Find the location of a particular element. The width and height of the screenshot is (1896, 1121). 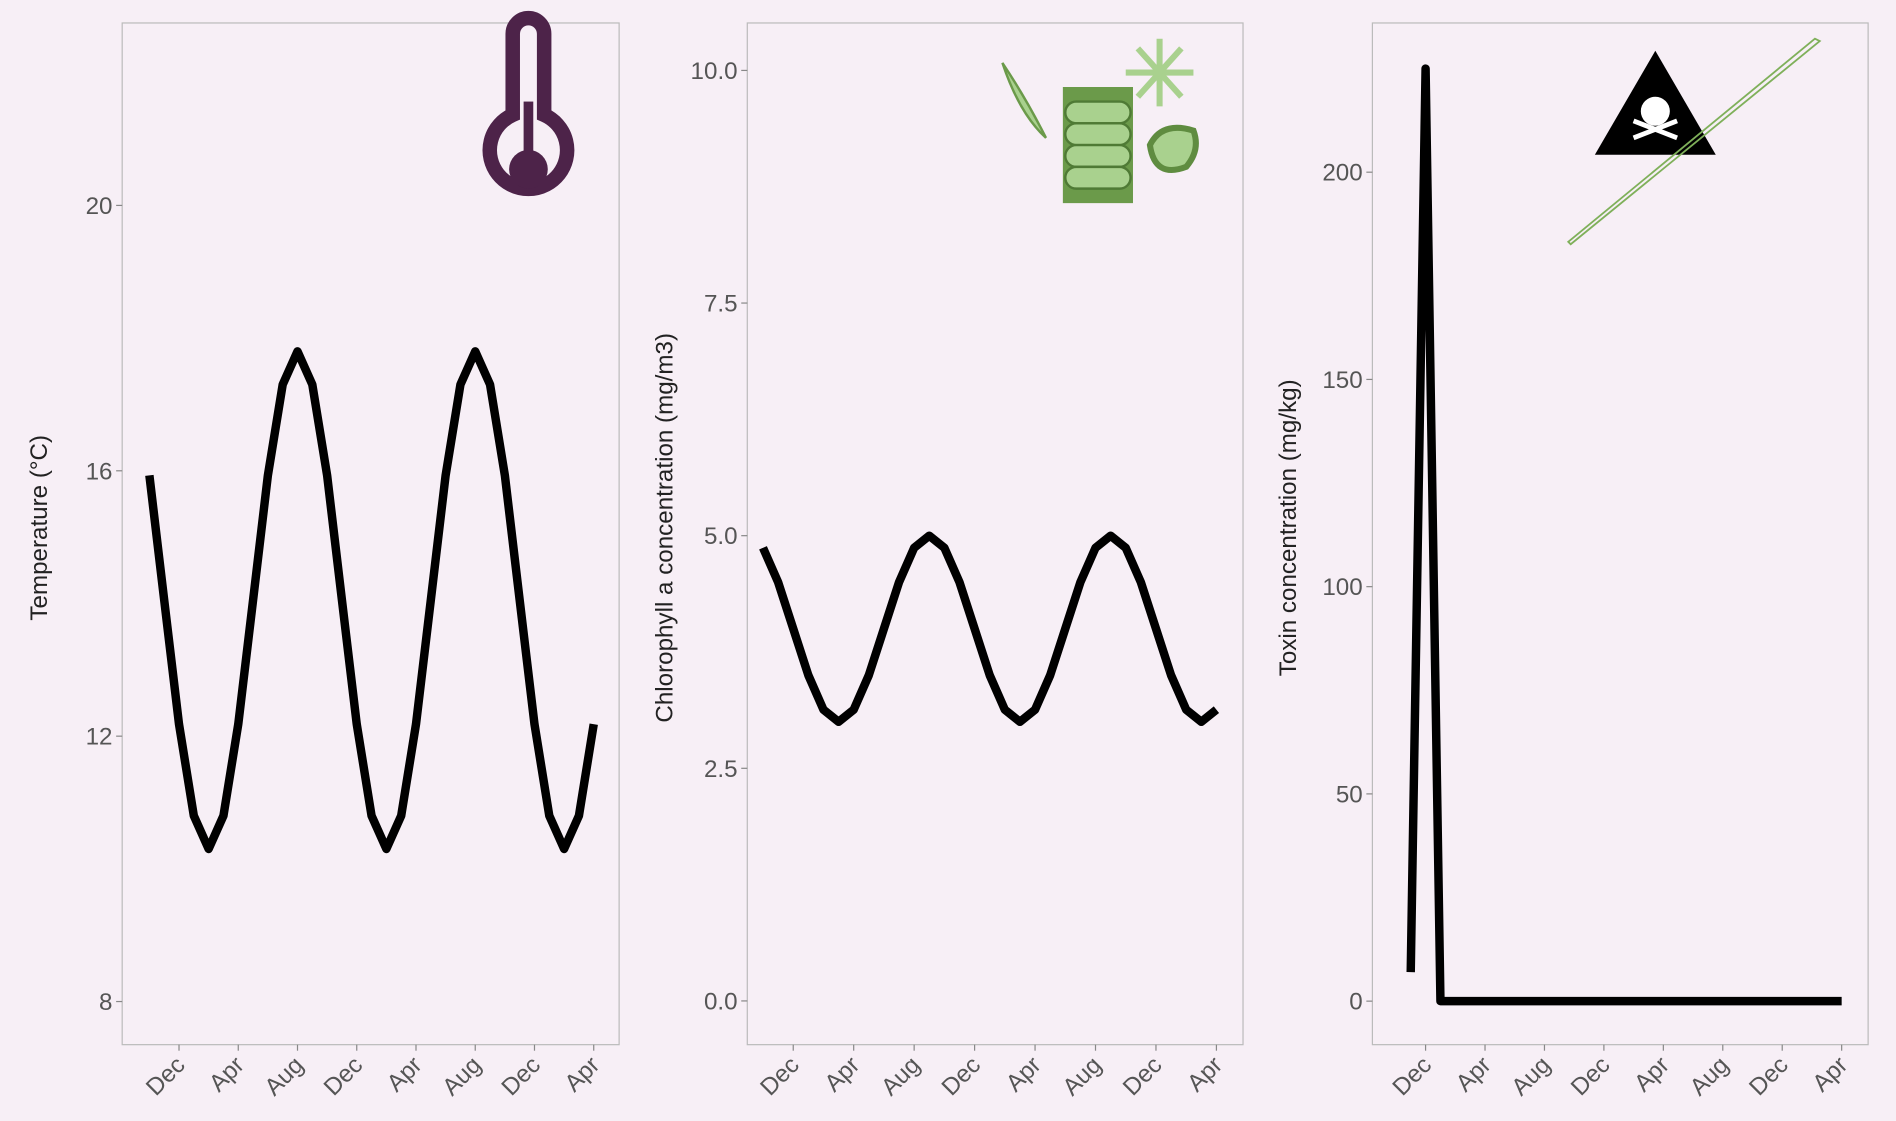

y-tick-label: 50 is located at coordinates (1349, 794).